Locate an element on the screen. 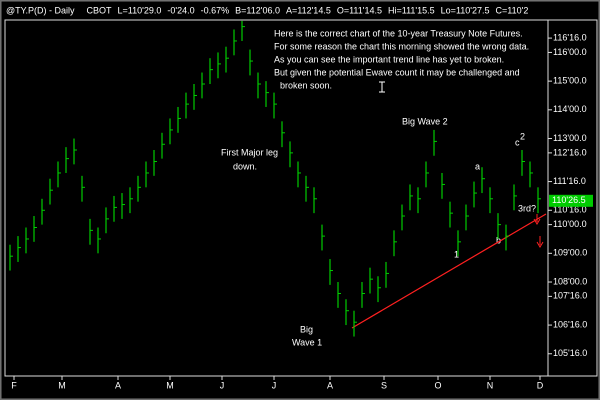  y-tick-label: 113'00.0 is located at coordinates (570, 138).